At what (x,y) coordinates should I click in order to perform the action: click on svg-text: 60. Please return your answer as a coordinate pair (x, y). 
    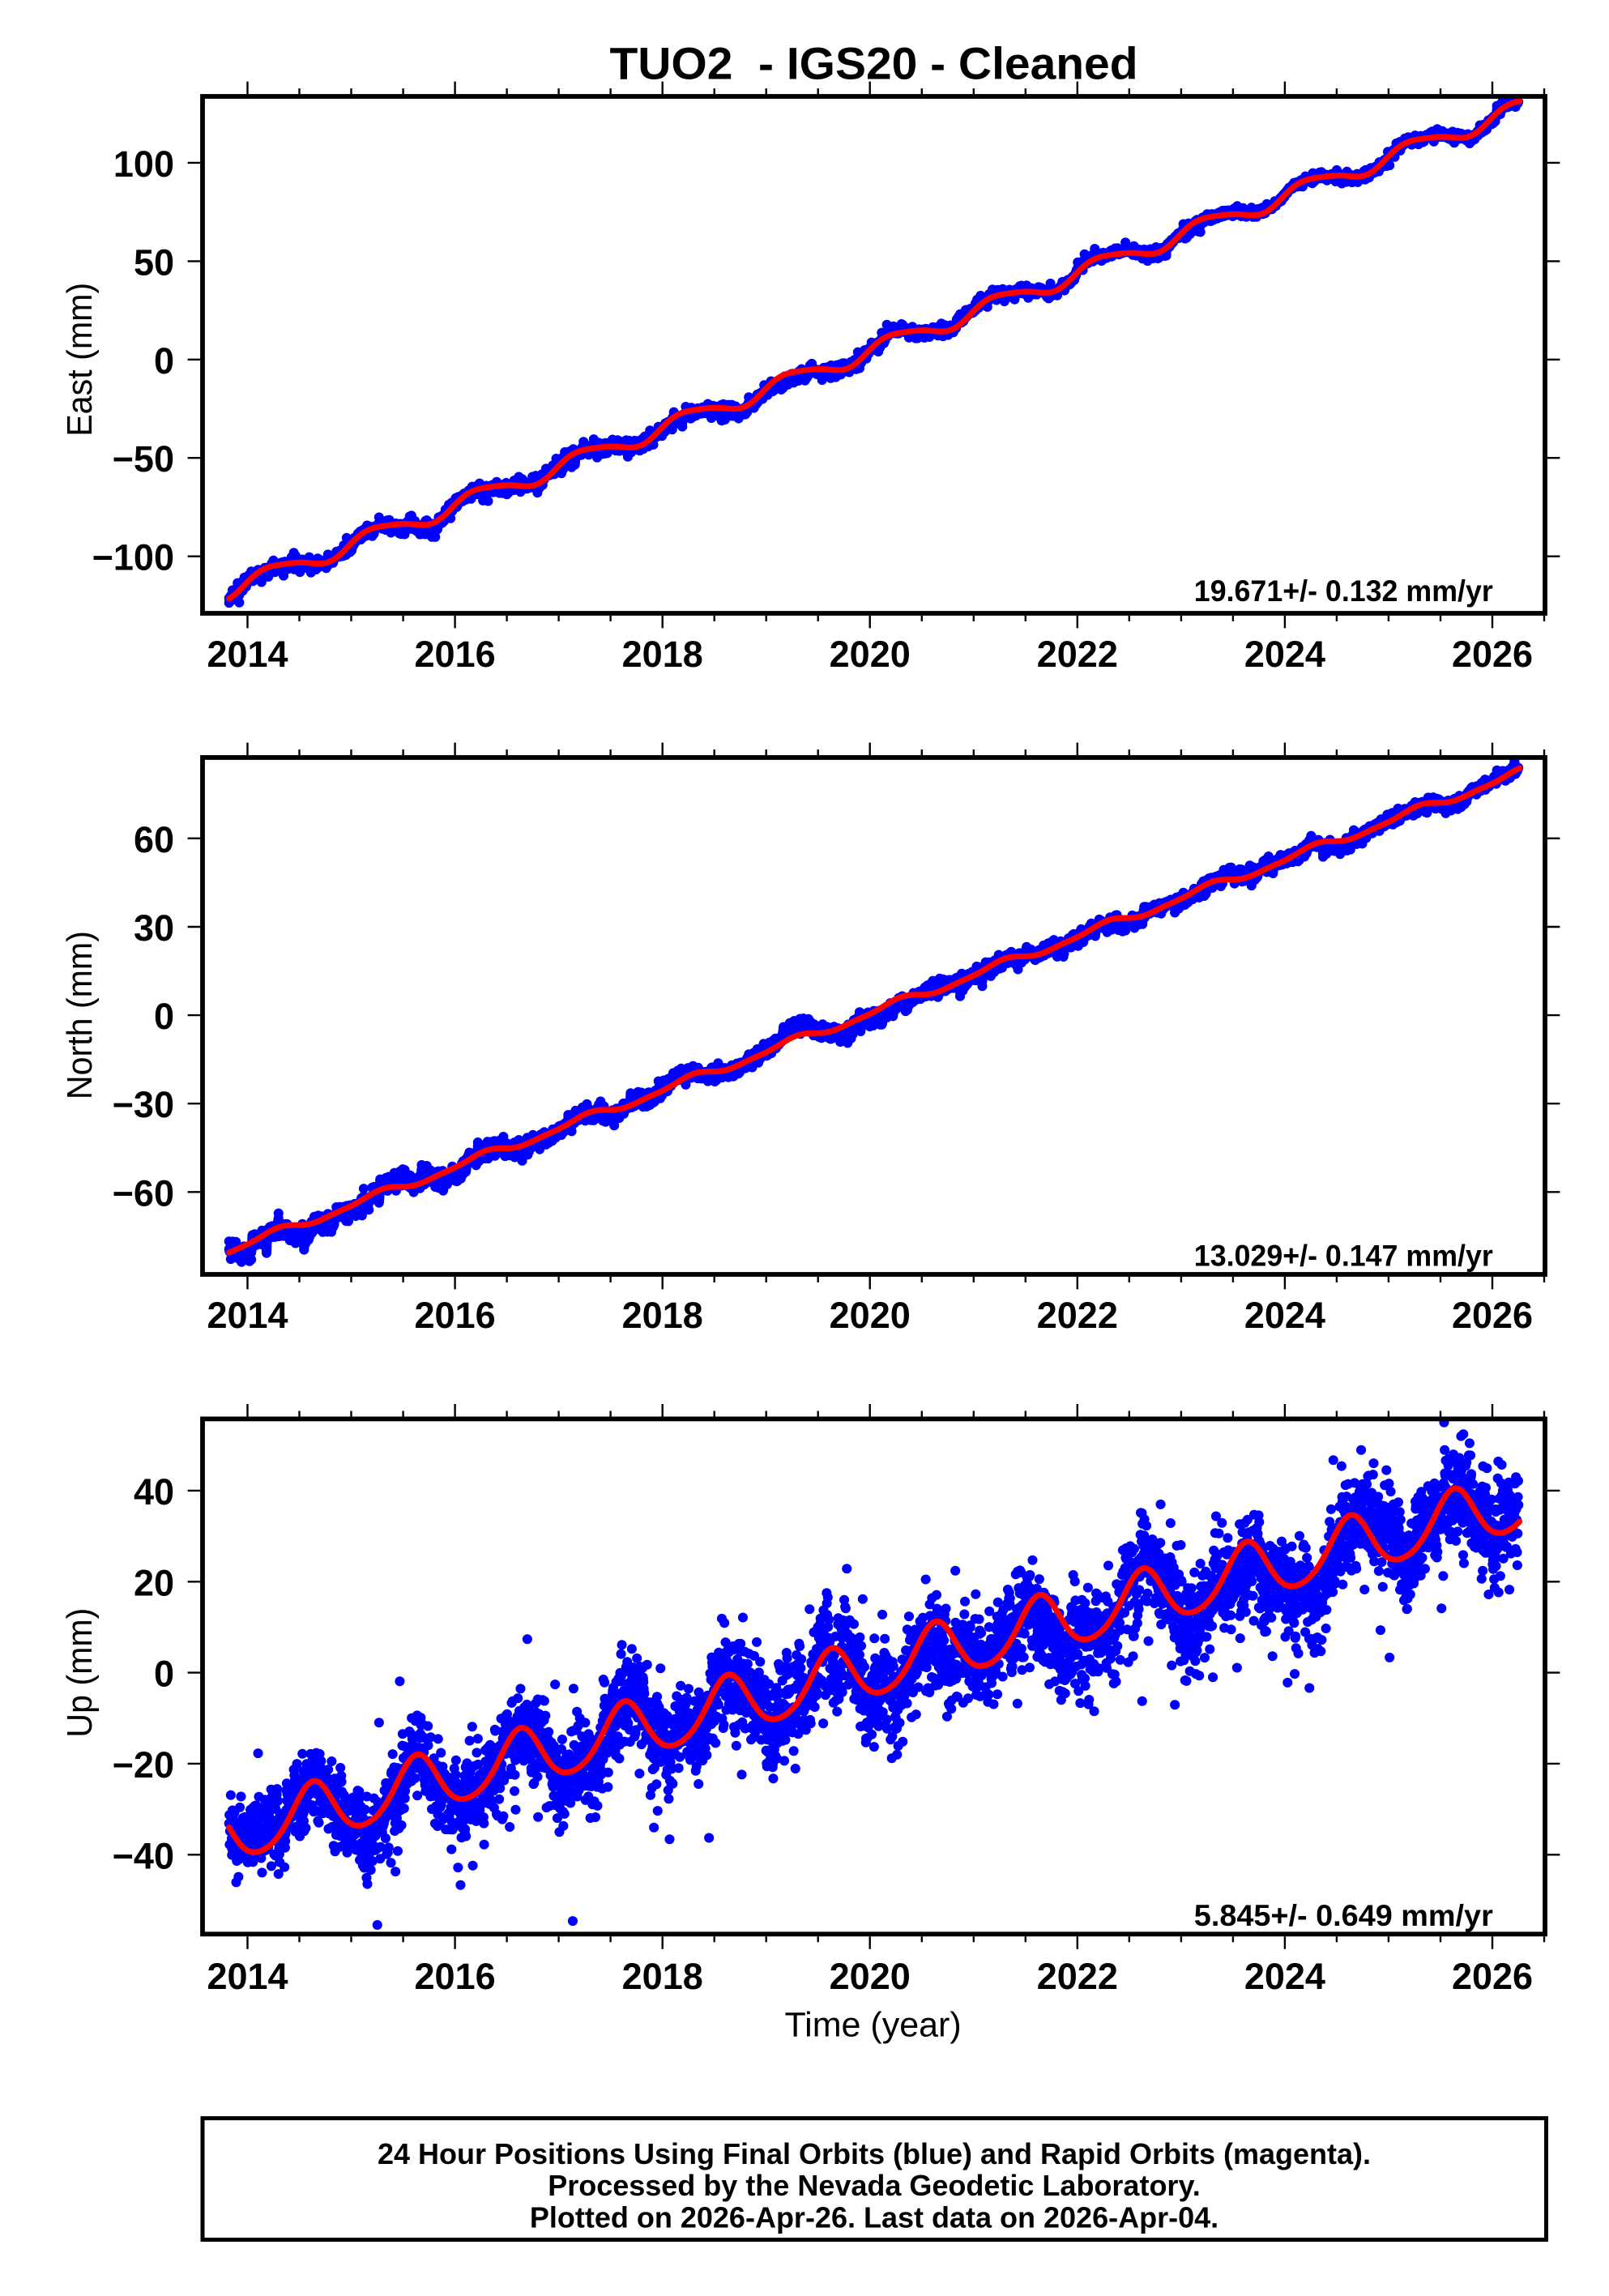
    Looking at the image, I should click on (154, 839).